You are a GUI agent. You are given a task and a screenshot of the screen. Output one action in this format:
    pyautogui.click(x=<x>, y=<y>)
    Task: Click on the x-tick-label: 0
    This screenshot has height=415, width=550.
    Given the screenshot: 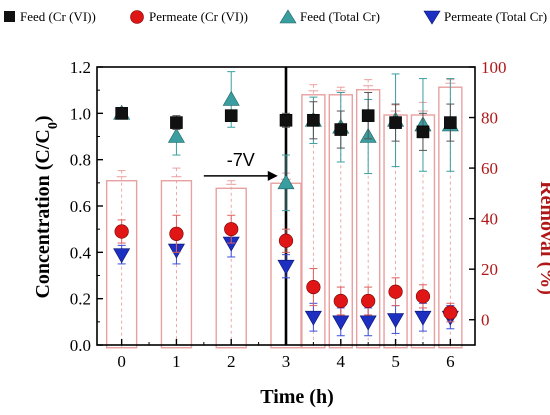 What is the action you would take?
    pyautogui.click(x=121, y=361)
    